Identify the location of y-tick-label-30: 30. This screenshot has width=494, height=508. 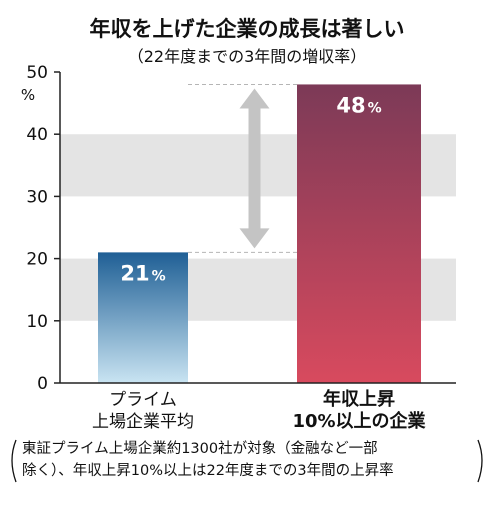
(37, 197).